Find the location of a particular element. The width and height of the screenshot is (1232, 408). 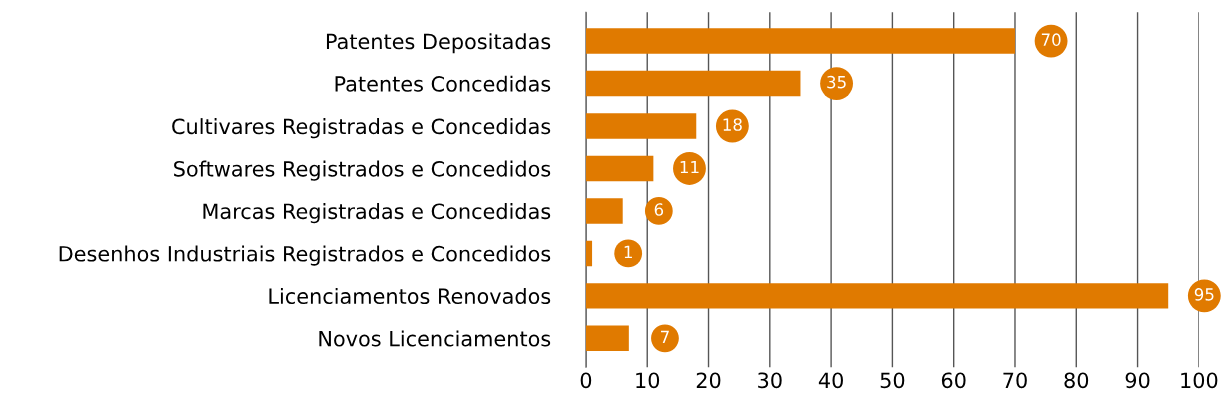

data-label: 95 is located at coordinates (1204, 294).